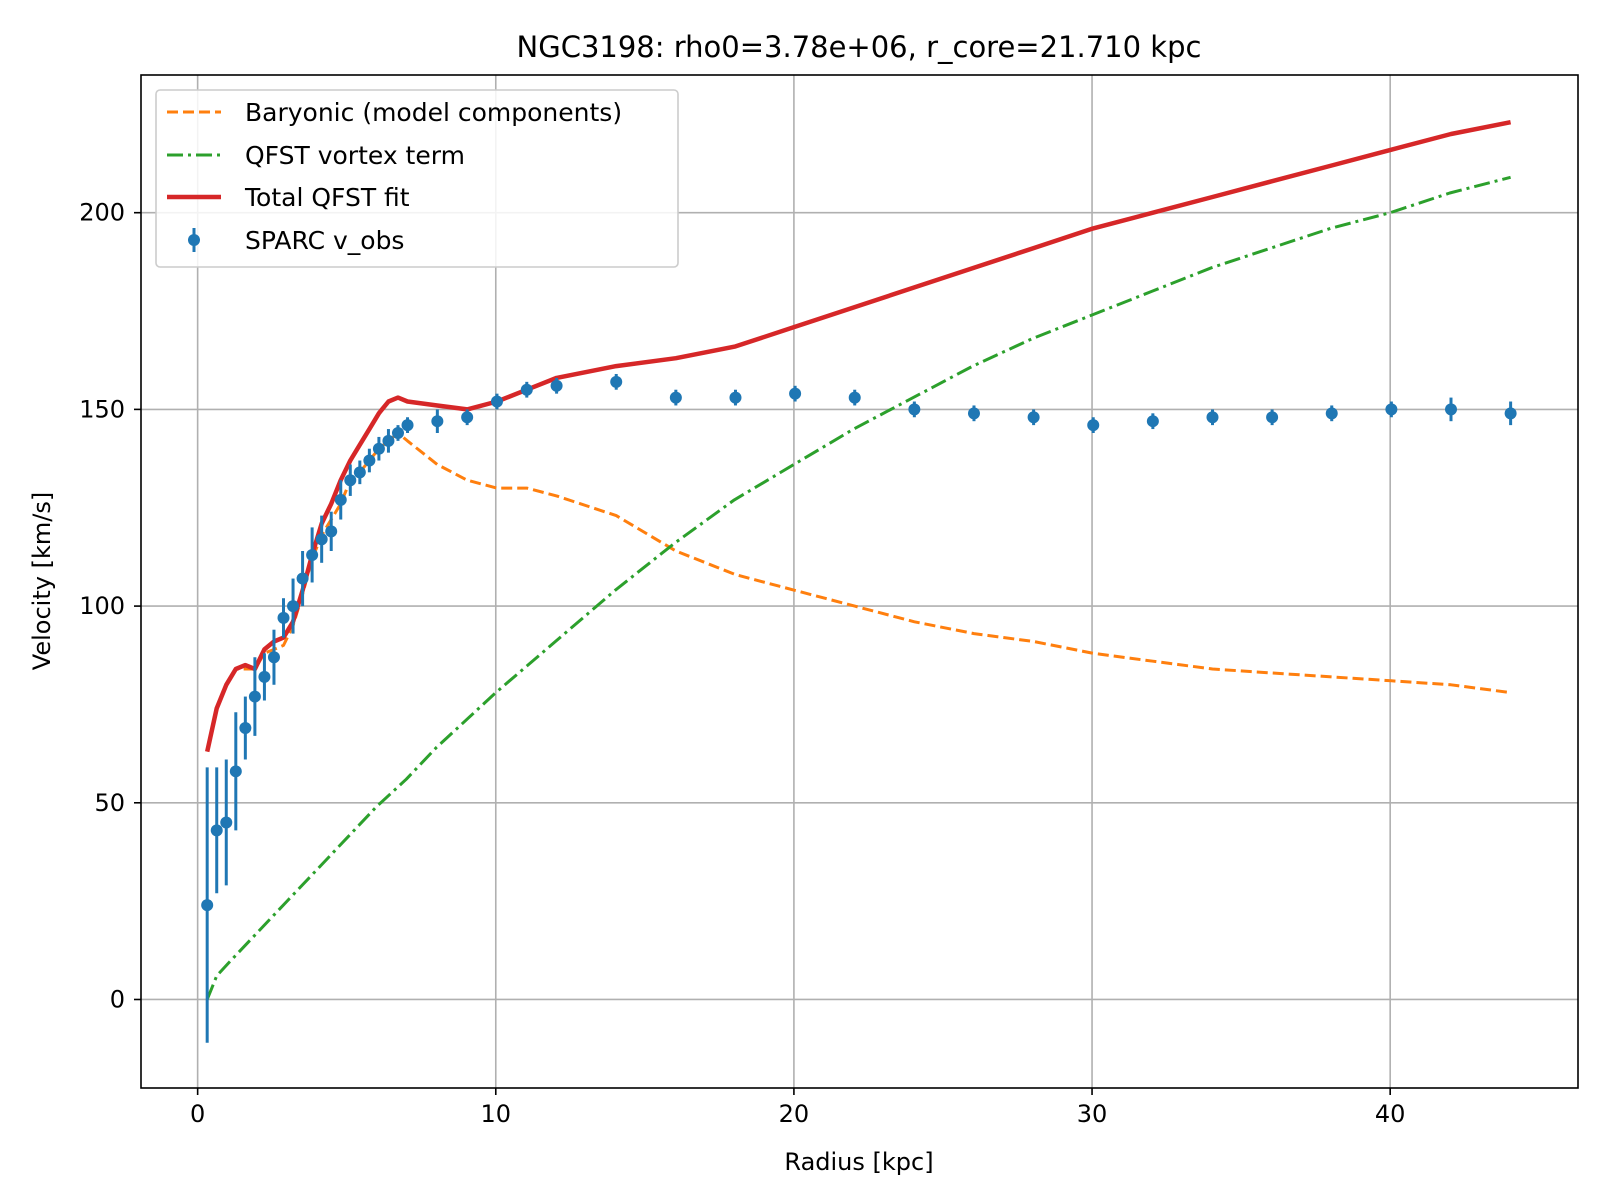 The height and width of the screenshot is (1200, 1600). Describe the element at coordinates (194, 240) in the screenshot. I see `legend-swatch-observed-marker` at that location.